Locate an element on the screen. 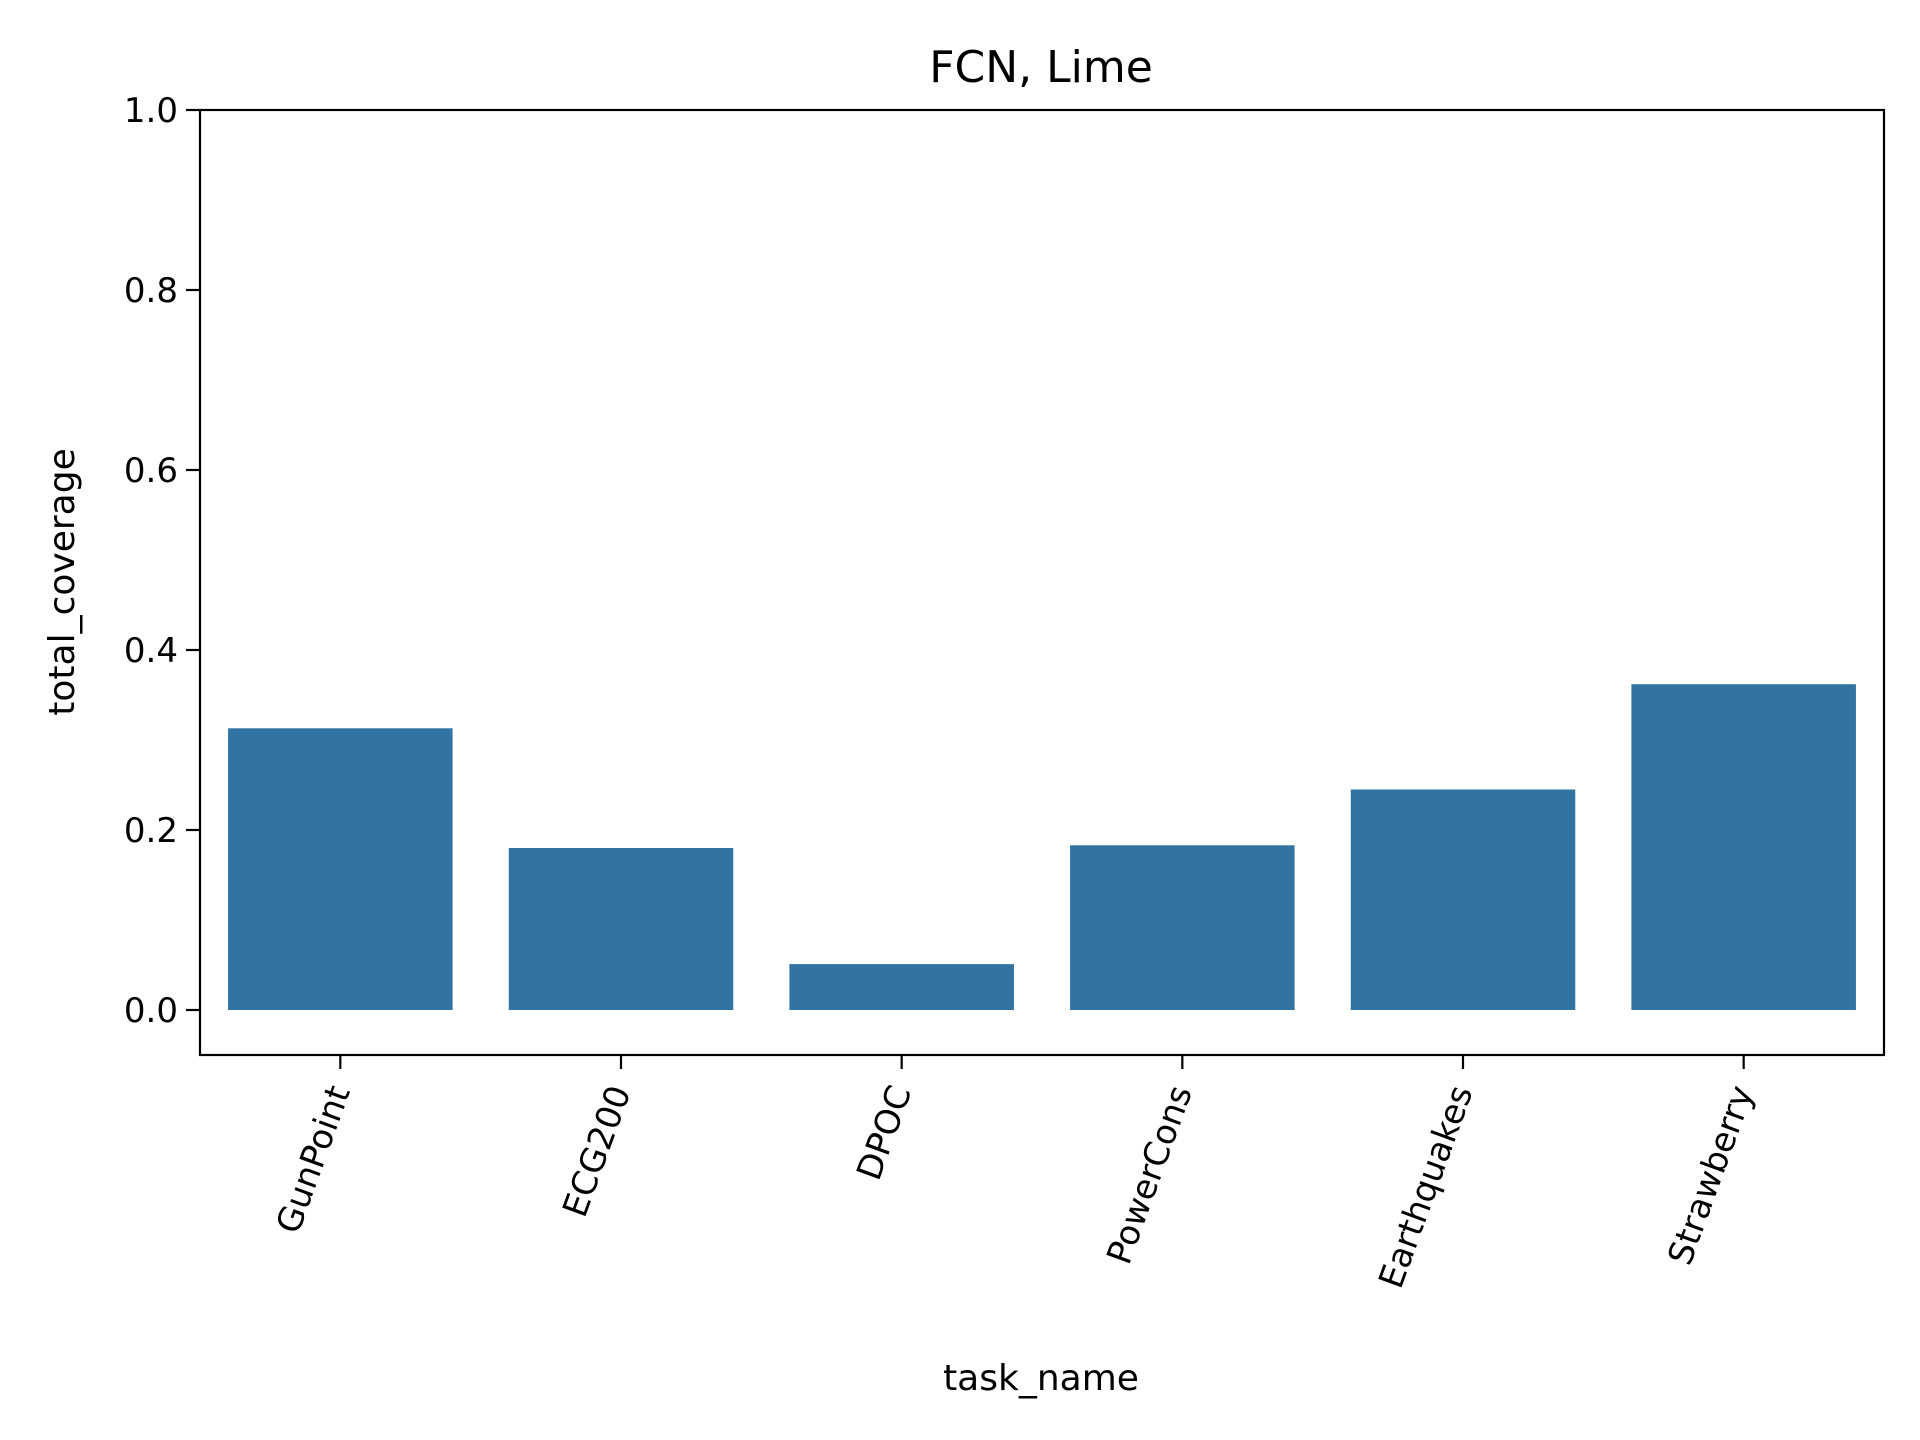 The image size is (1920, 1440). y-axis-label: total_coverage is located at coordinates (62, 581).